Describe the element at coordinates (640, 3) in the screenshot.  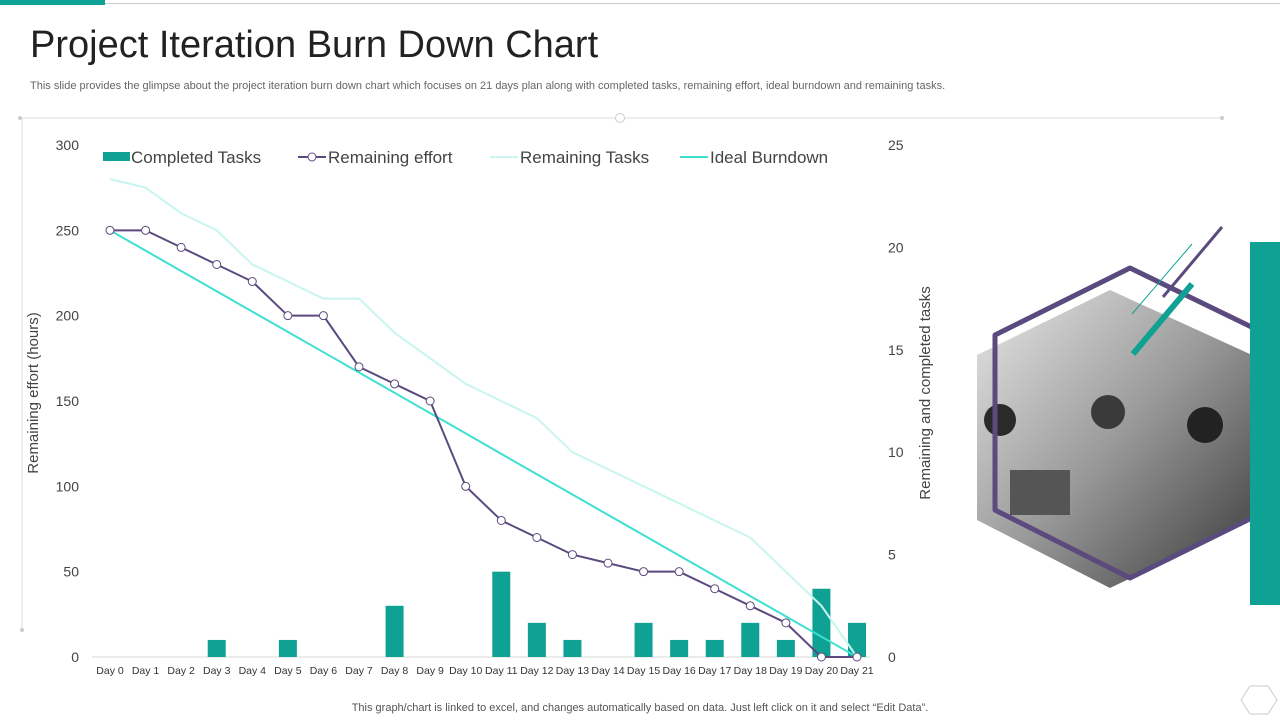
I see `top-rule` at that location.